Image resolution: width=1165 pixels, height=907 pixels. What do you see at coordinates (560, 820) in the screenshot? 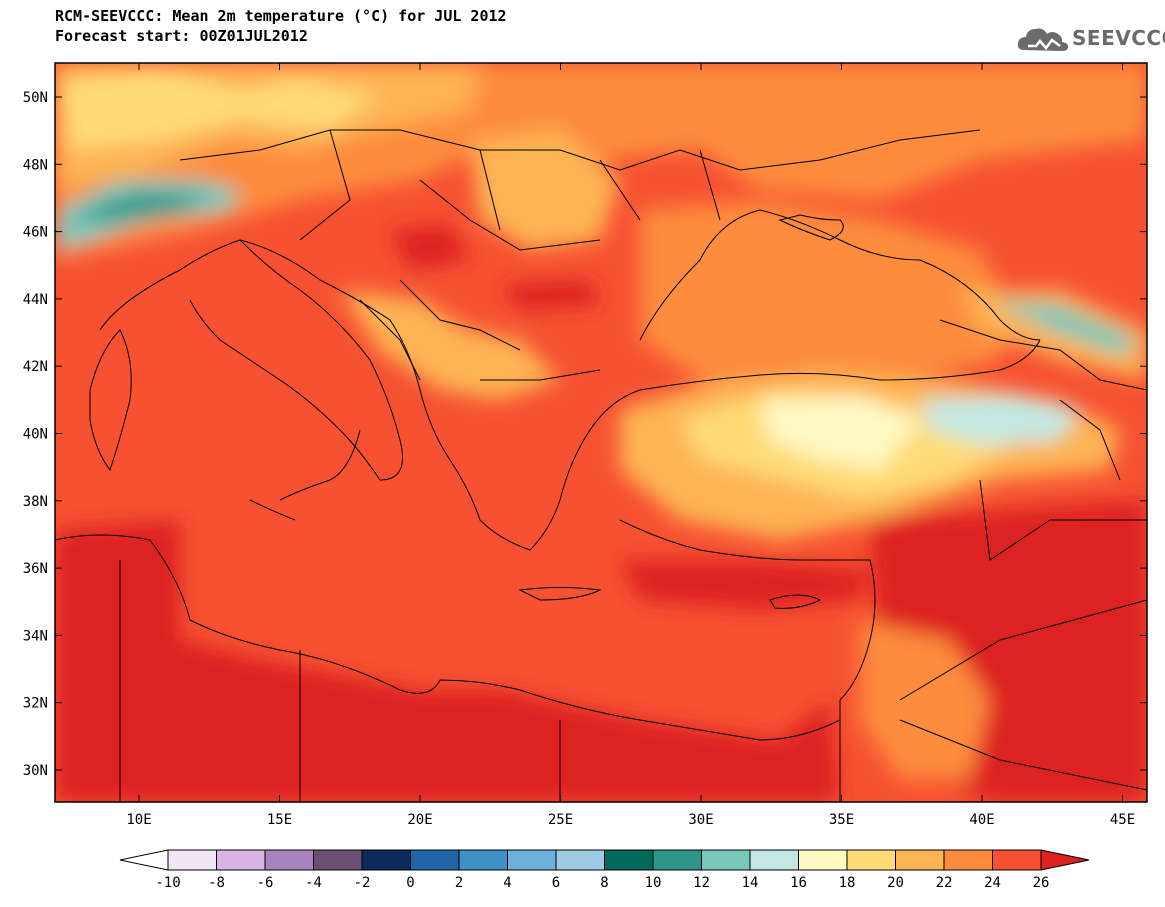
I see `lon-tick-label: 25E` at bounding box center [560, 820].